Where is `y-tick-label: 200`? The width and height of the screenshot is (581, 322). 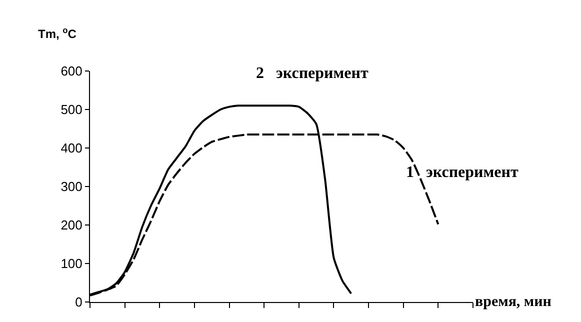 y-tick-label: 200 is located at coordinates (71, 225).